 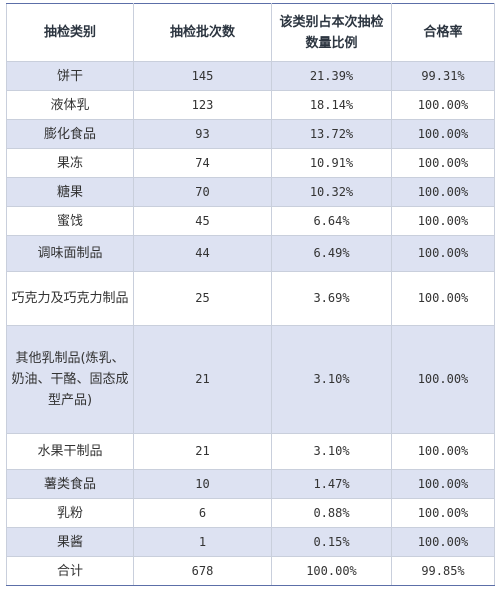 What do you see at coordinates (70, 542) in the screenshot?
I see `cell-category: 果酱` at bounding box center [70, 542].